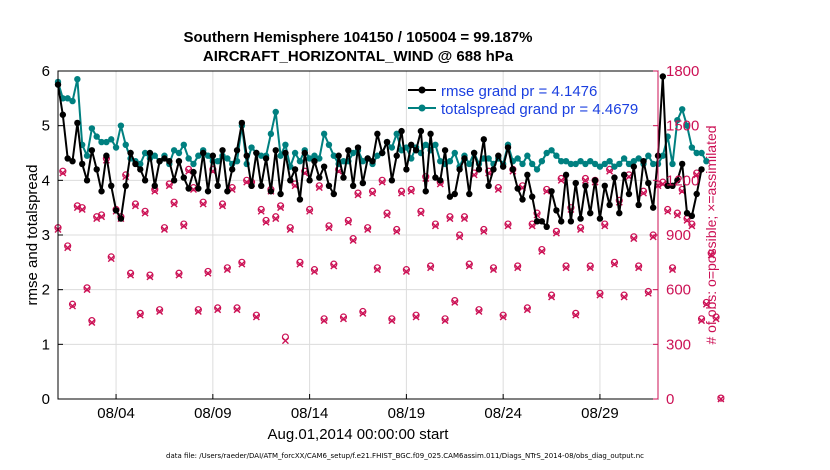  What do you see at coordinates (358, 408) in the screenshot?
I see `x-axis-ticks: 08/04 08/09 08/14 08/19 08/24 08/29` at bounding box center [358, 408].